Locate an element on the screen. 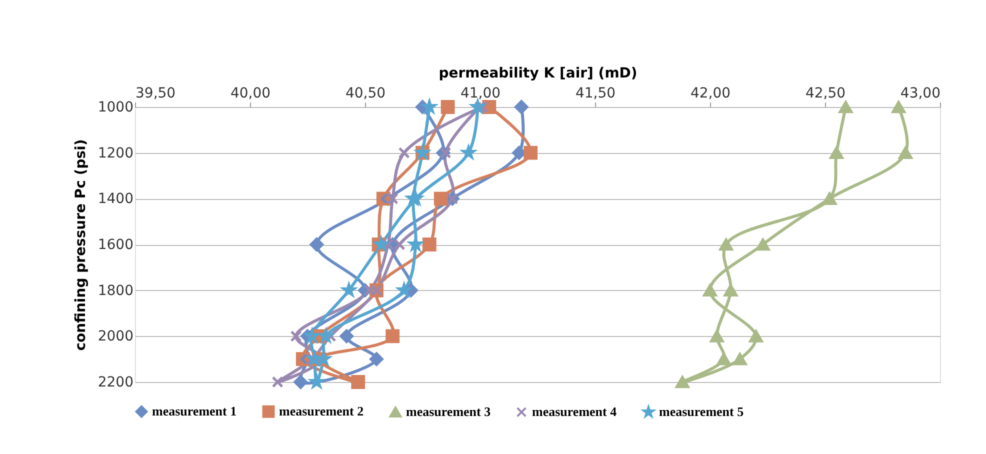 The image size is (986, 454). y-tick-label: 1800 is located at coordinates (116, 290).